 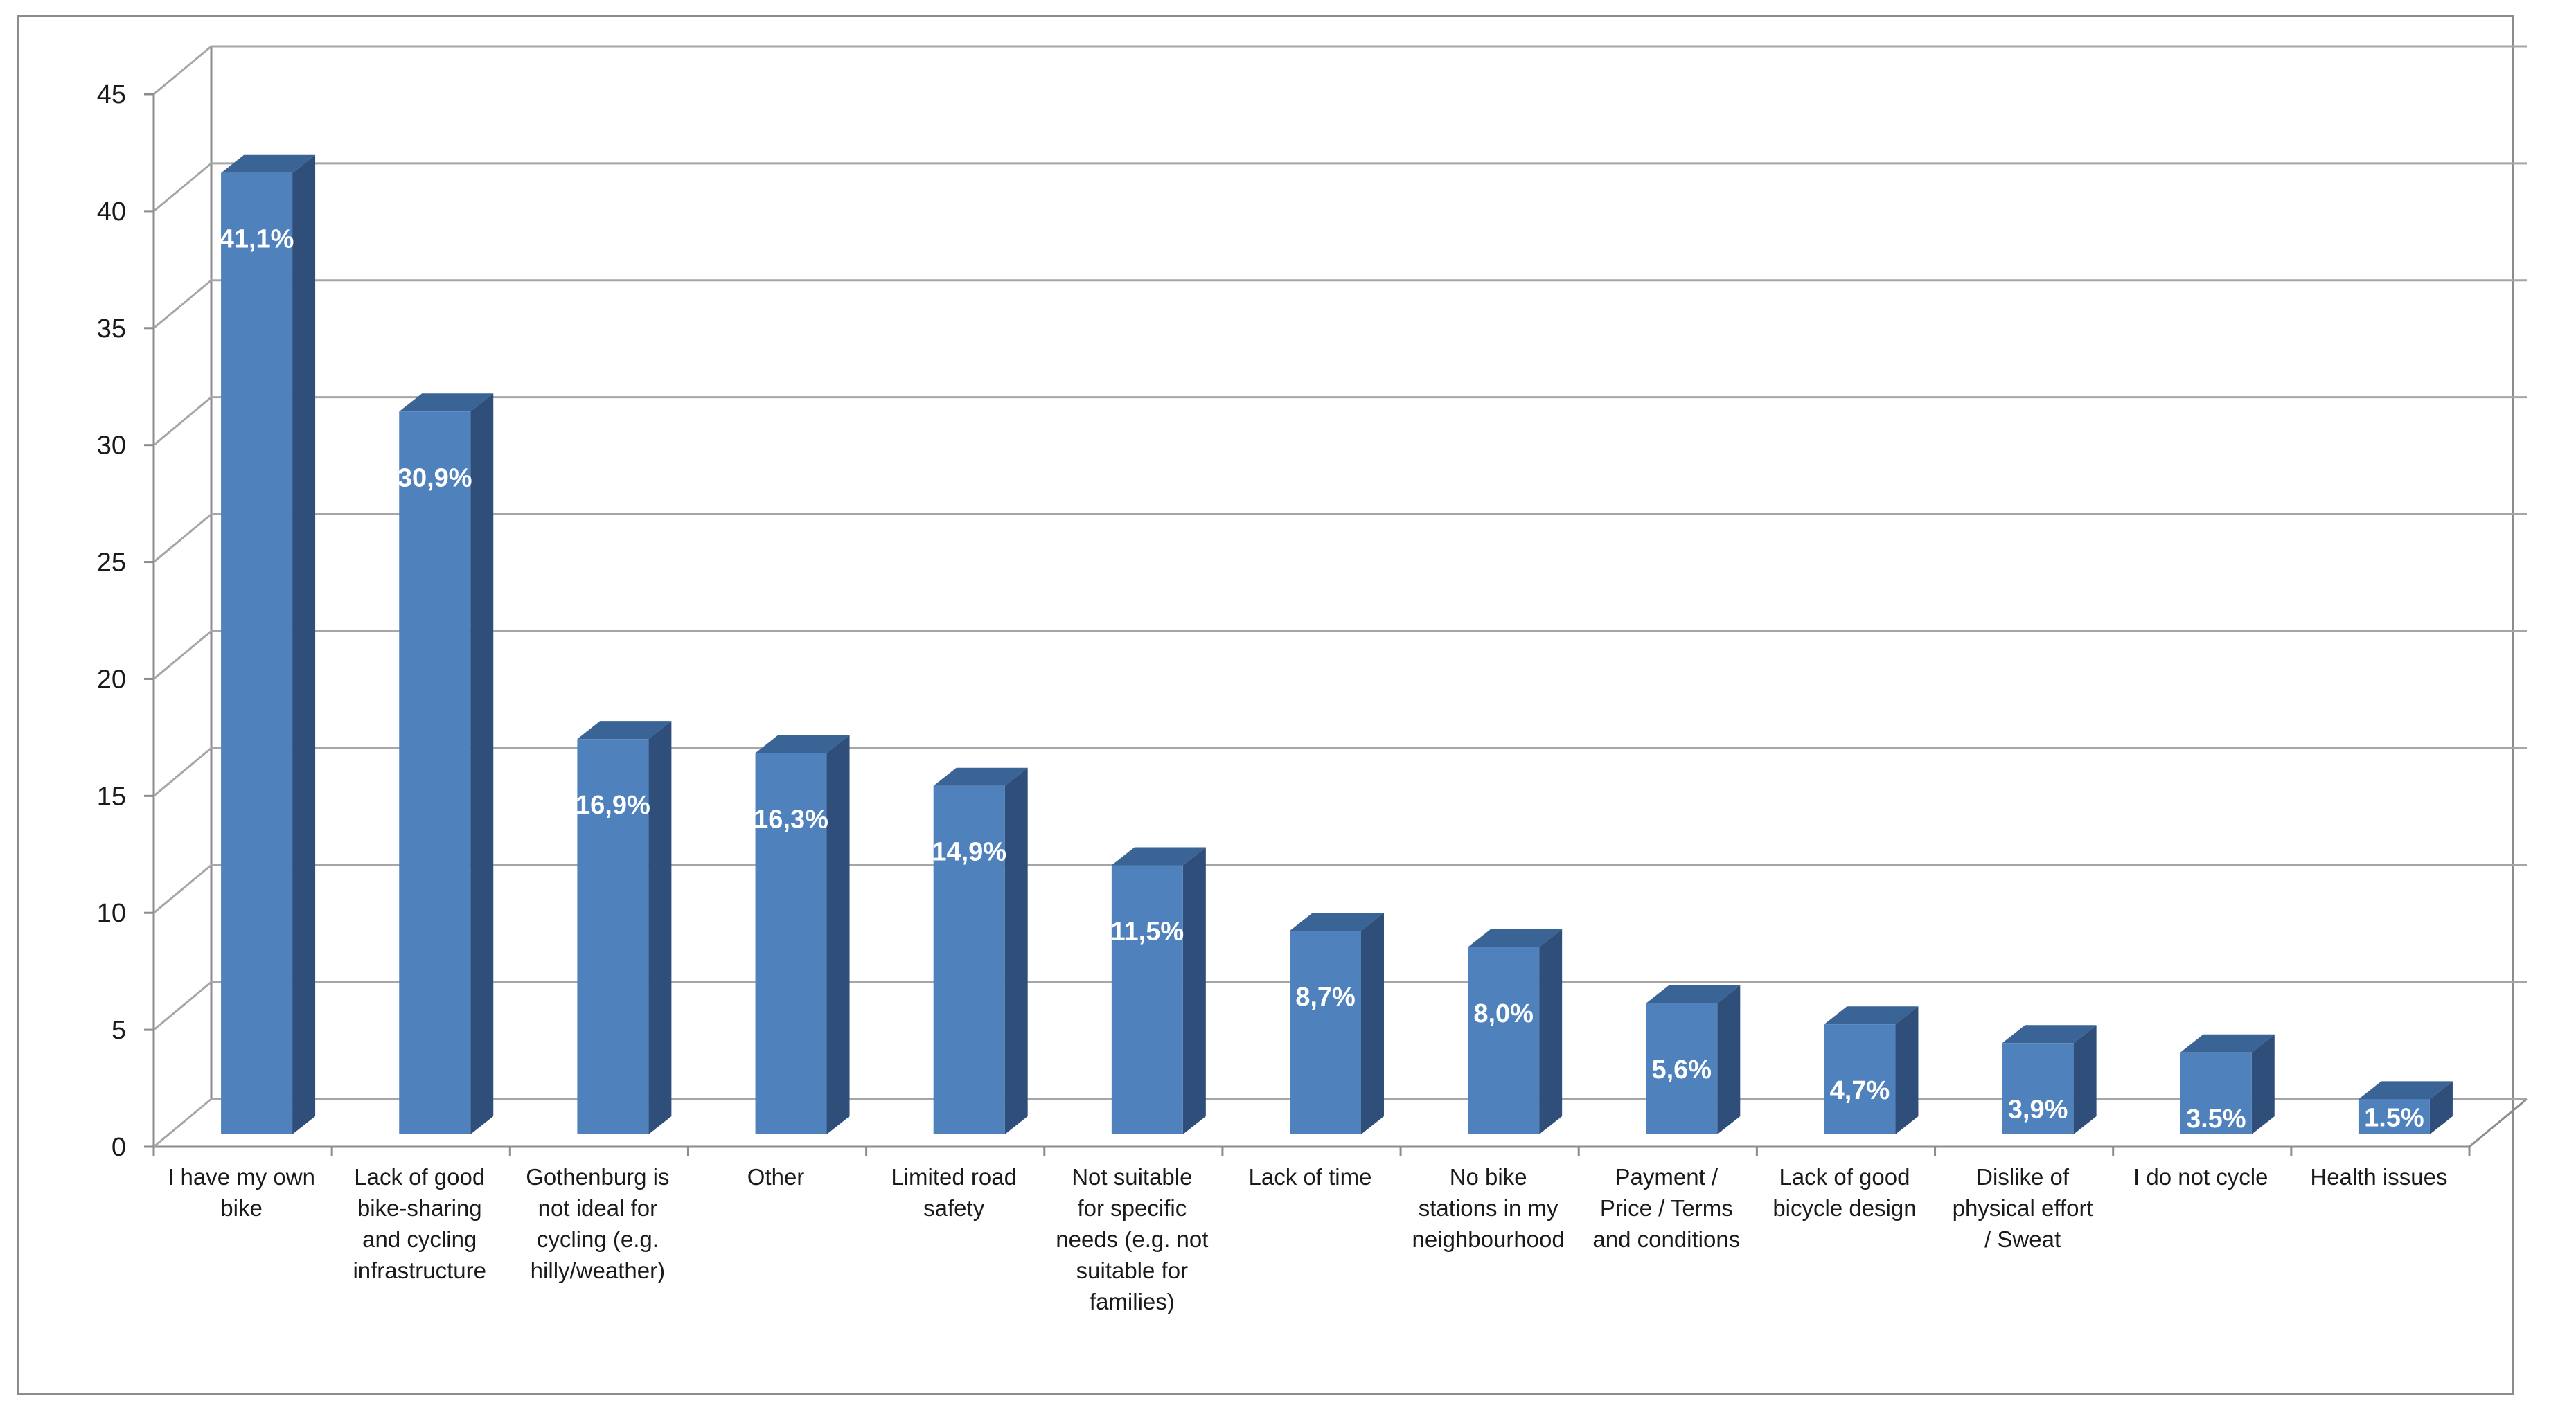 I want to click on bar: 1.5%, so click(x=2405, y=1107).